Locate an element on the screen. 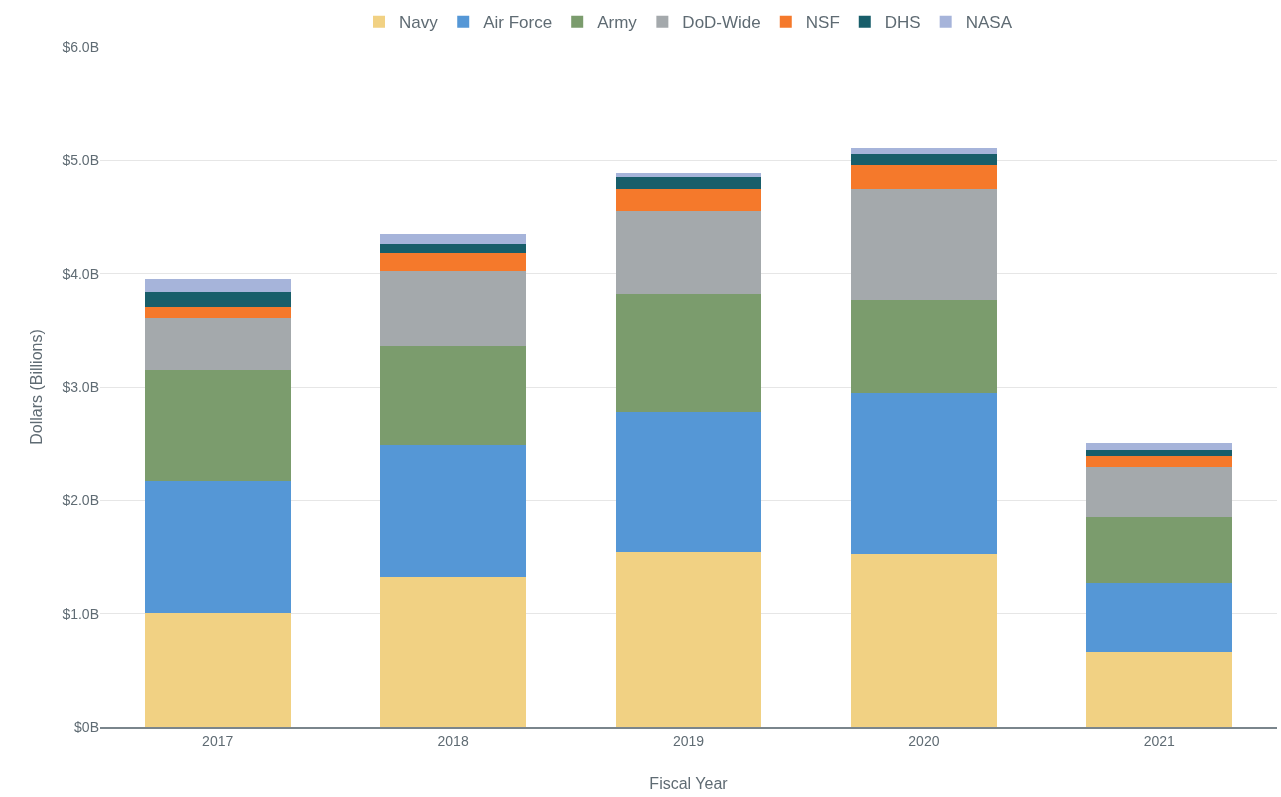  x-tick-label: 2017 is located at coordinates (218, 740).